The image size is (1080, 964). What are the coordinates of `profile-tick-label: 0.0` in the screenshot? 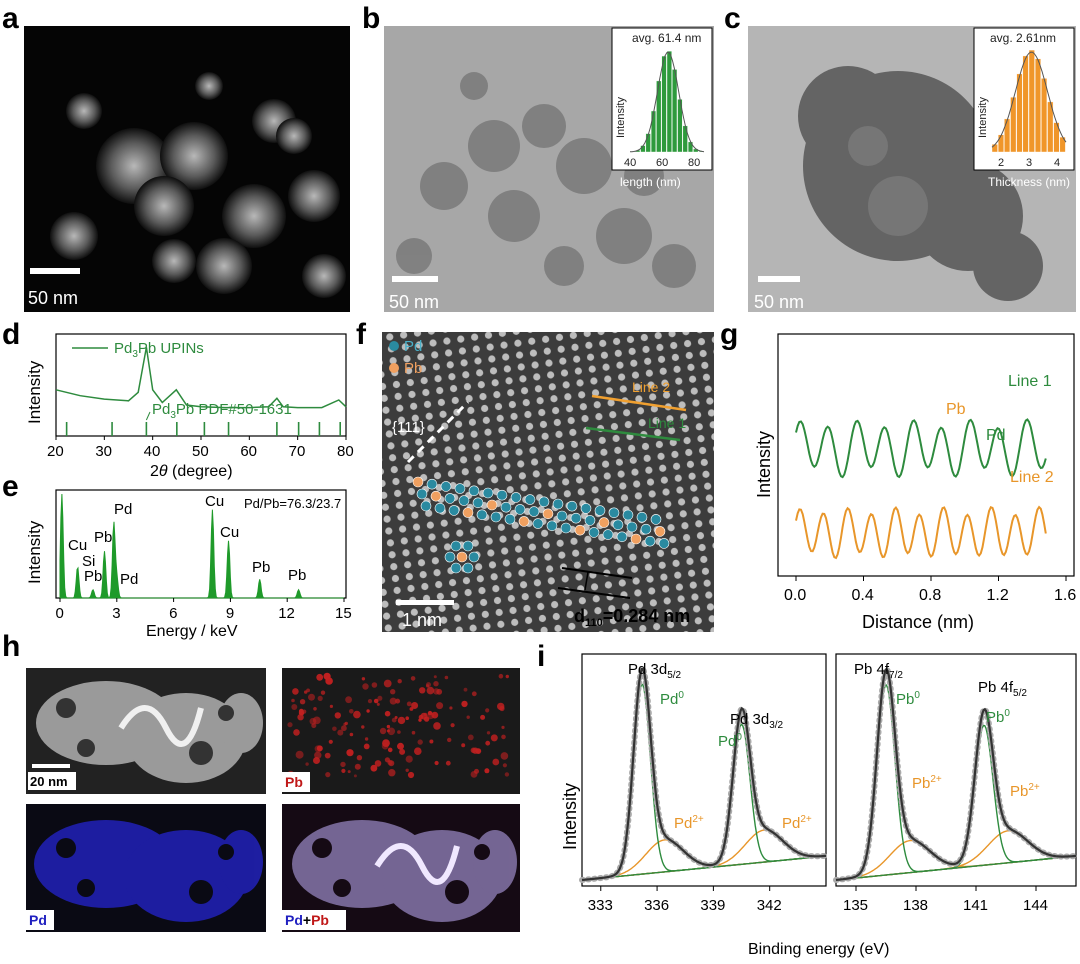 It's located at (795, 595).